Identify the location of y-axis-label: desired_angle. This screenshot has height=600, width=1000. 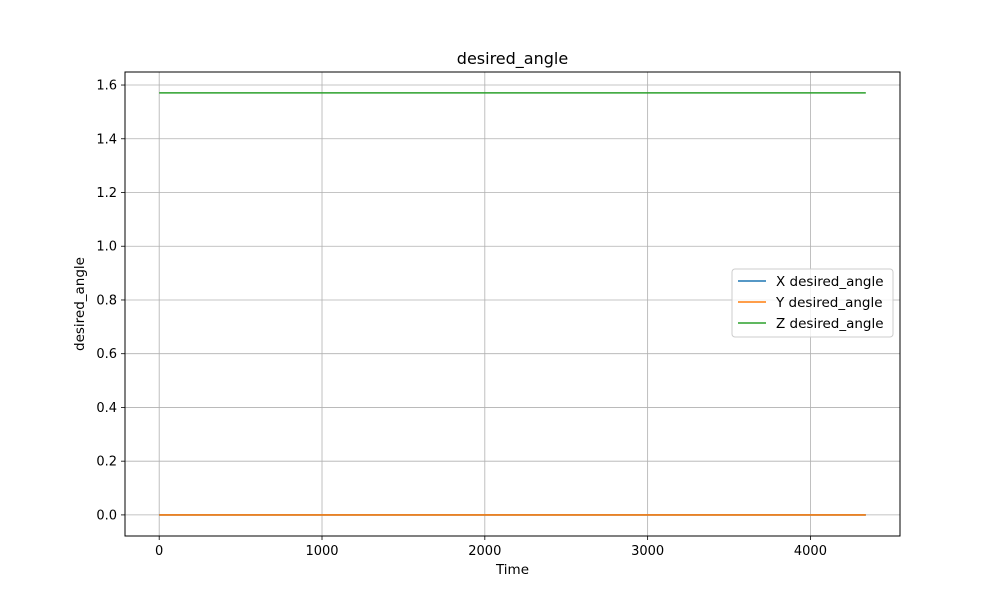
(80, 304).